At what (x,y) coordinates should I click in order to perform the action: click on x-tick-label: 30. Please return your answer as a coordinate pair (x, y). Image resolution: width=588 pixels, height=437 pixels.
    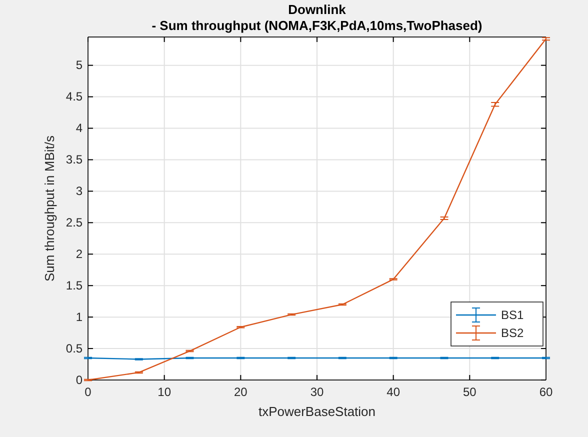
    Looking at the image, I should click on (317, 392).